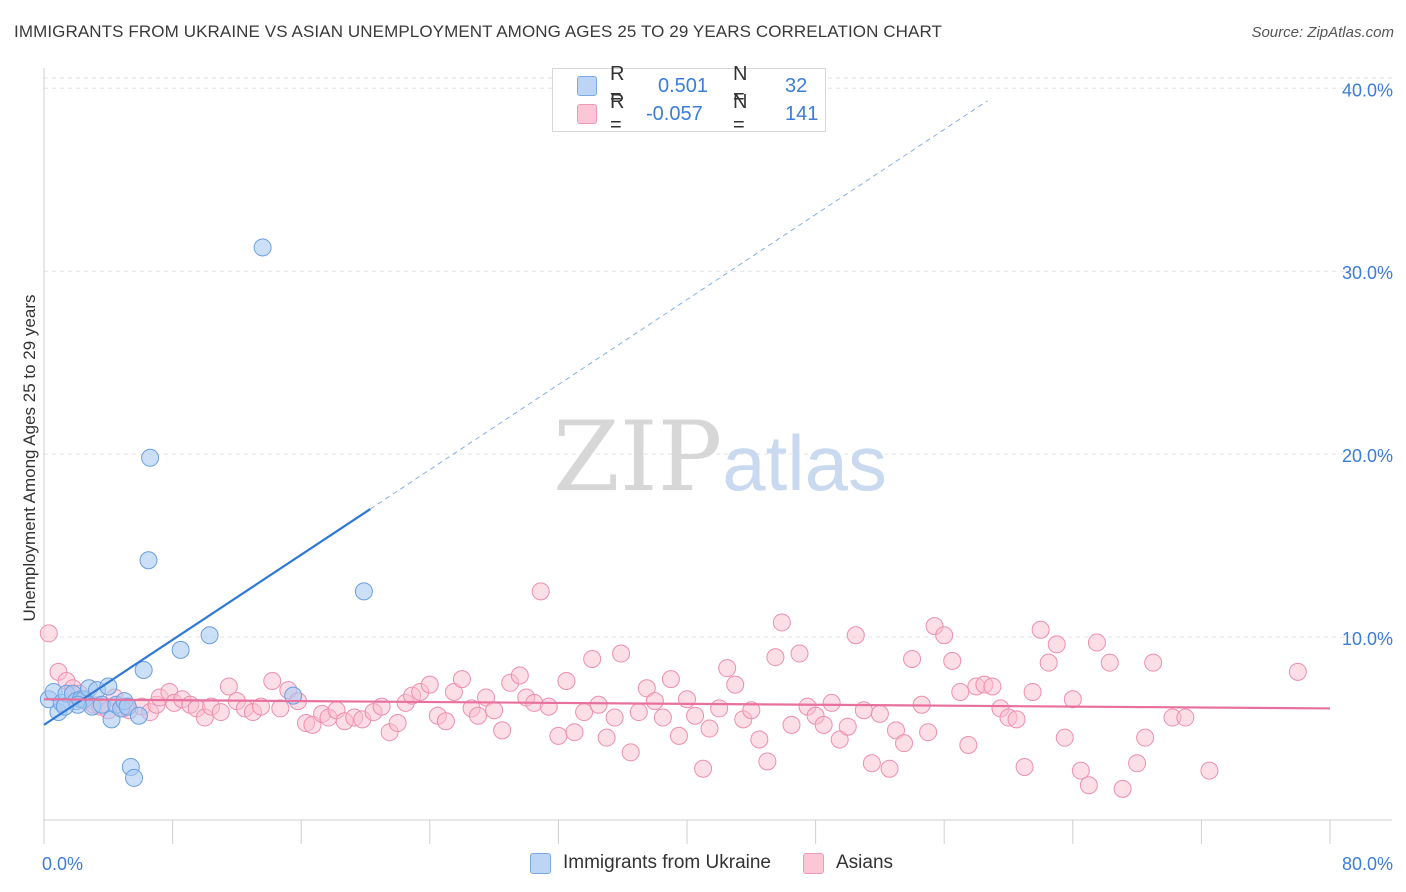  What do you see at coordinates (689, 99) in the screenshot?
I see `correlation-legend: R = 0.501 N = 32 R = -0.057 N = 141` at bounding box center [689, 99].